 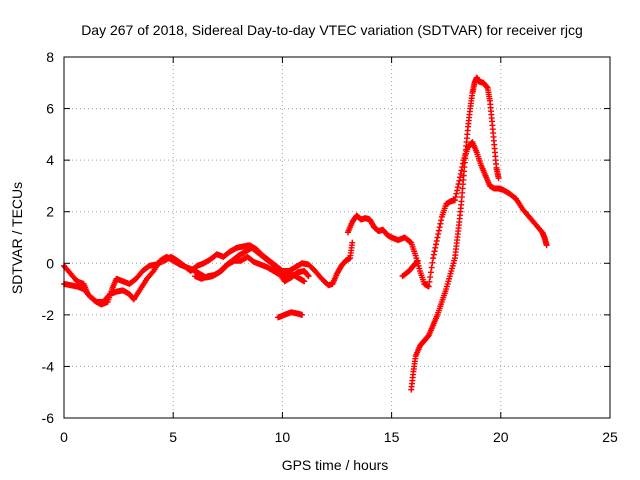 What do you see at coordinates (173, 437) in the screenshot?
I see `x-tick-label: 5` at bounding box center [173, 437].